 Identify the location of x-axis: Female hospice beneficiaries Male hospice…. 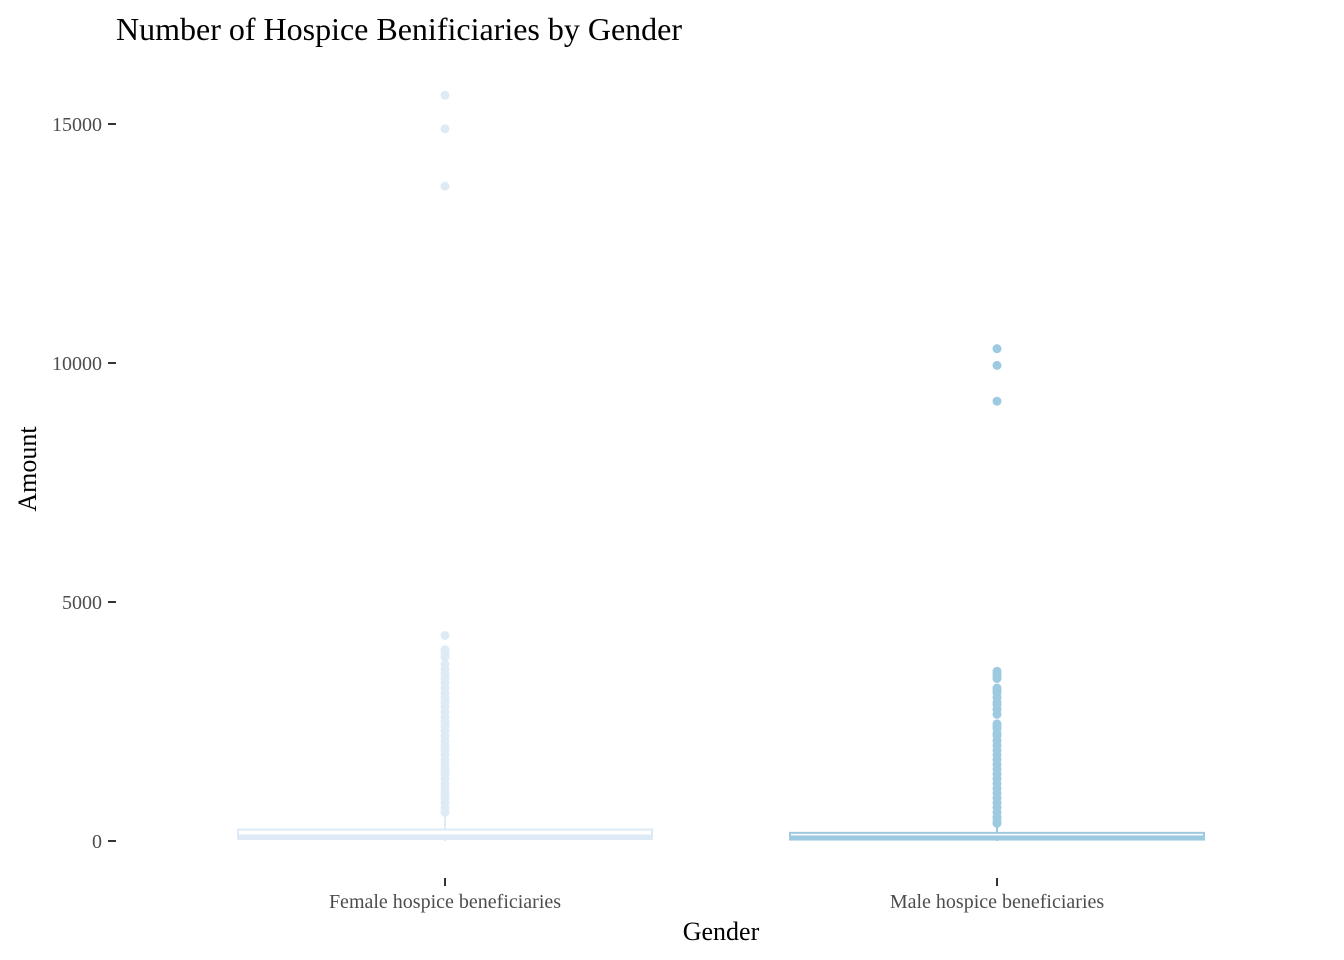
(716, 895).